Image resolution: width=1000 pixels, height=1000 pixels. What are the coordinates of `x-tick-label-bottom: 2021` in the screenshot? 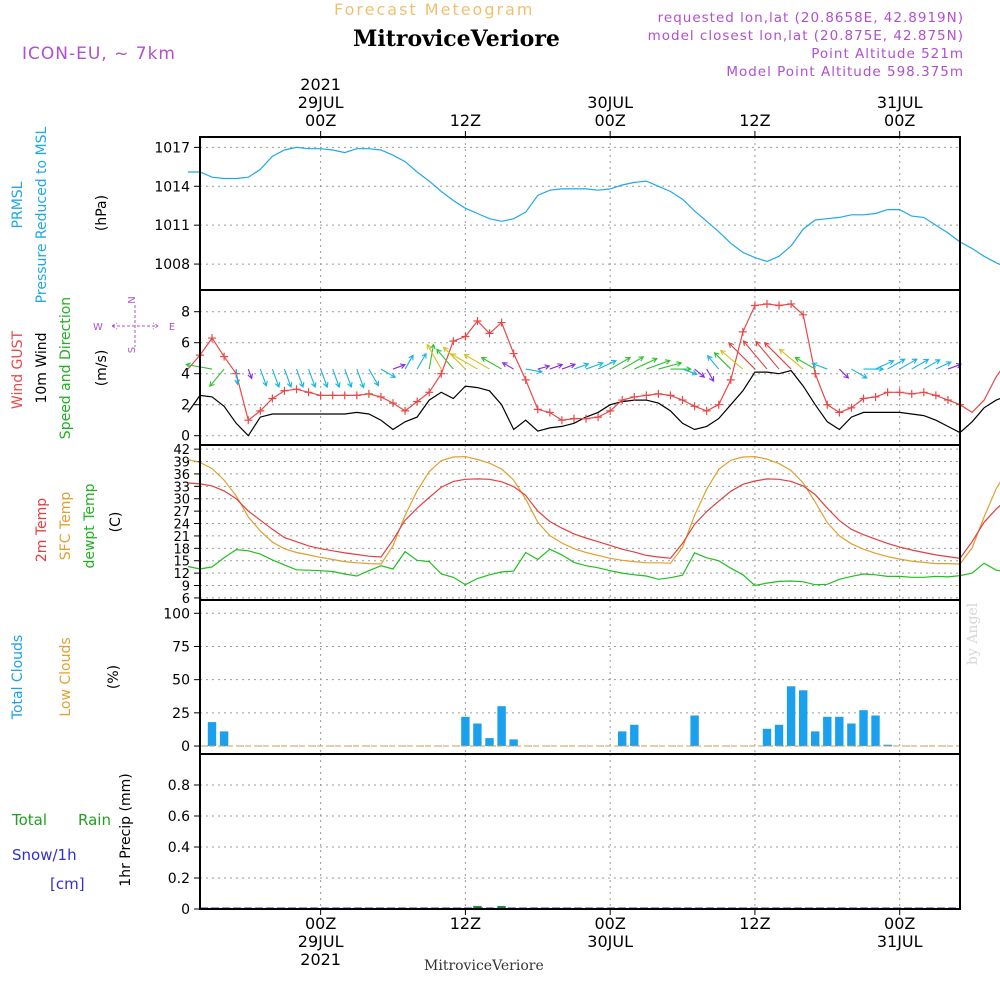 It's located at (320, 959).